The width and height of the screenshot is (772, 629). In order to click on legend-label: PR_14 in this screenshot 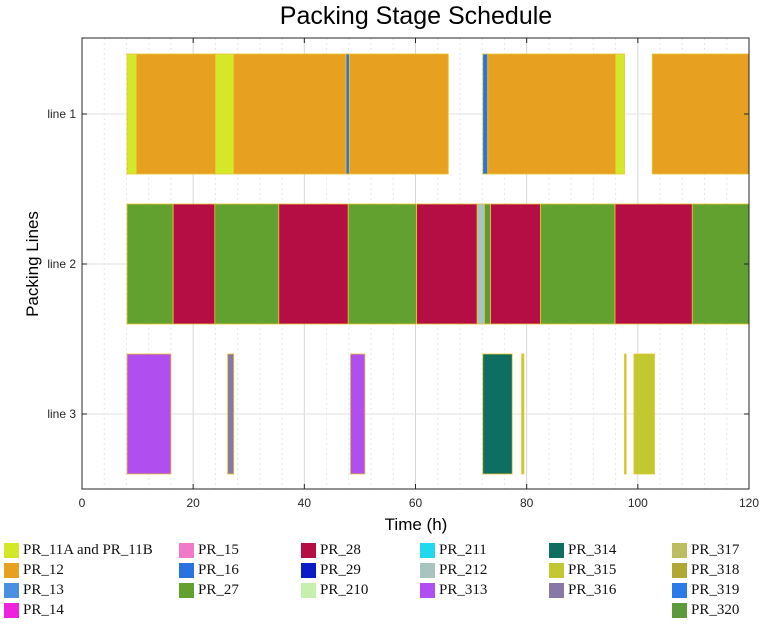, I will do `click(43, 610)`.